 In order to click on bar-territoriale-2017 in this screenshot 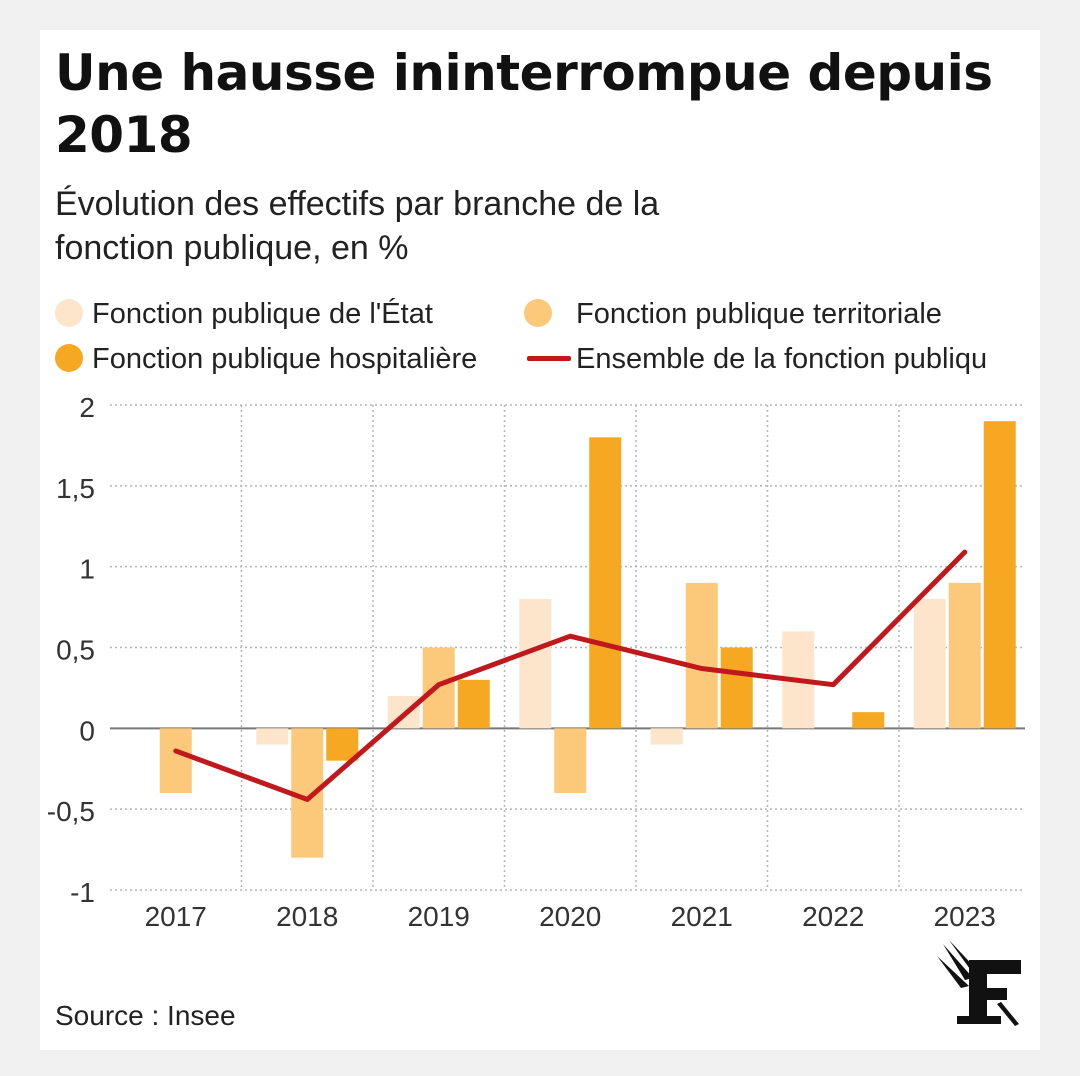, I will do `click(175, 760)`.